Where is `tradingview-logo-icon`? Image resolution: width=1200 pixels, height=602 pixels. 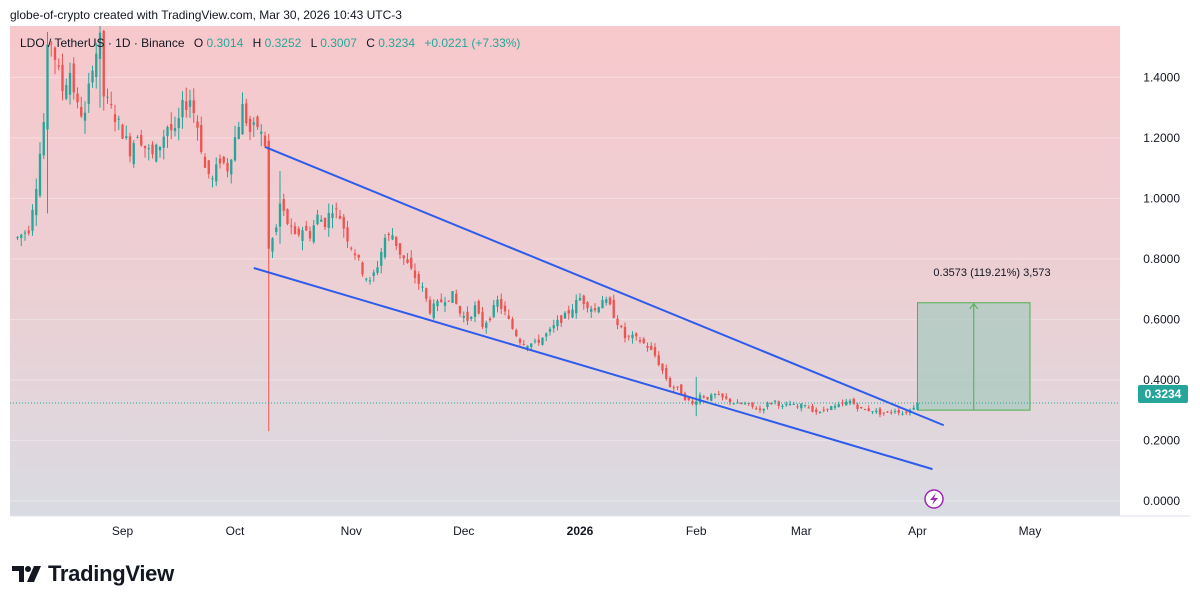 tradingview-logo-icon is located at coordinates (26, 574).